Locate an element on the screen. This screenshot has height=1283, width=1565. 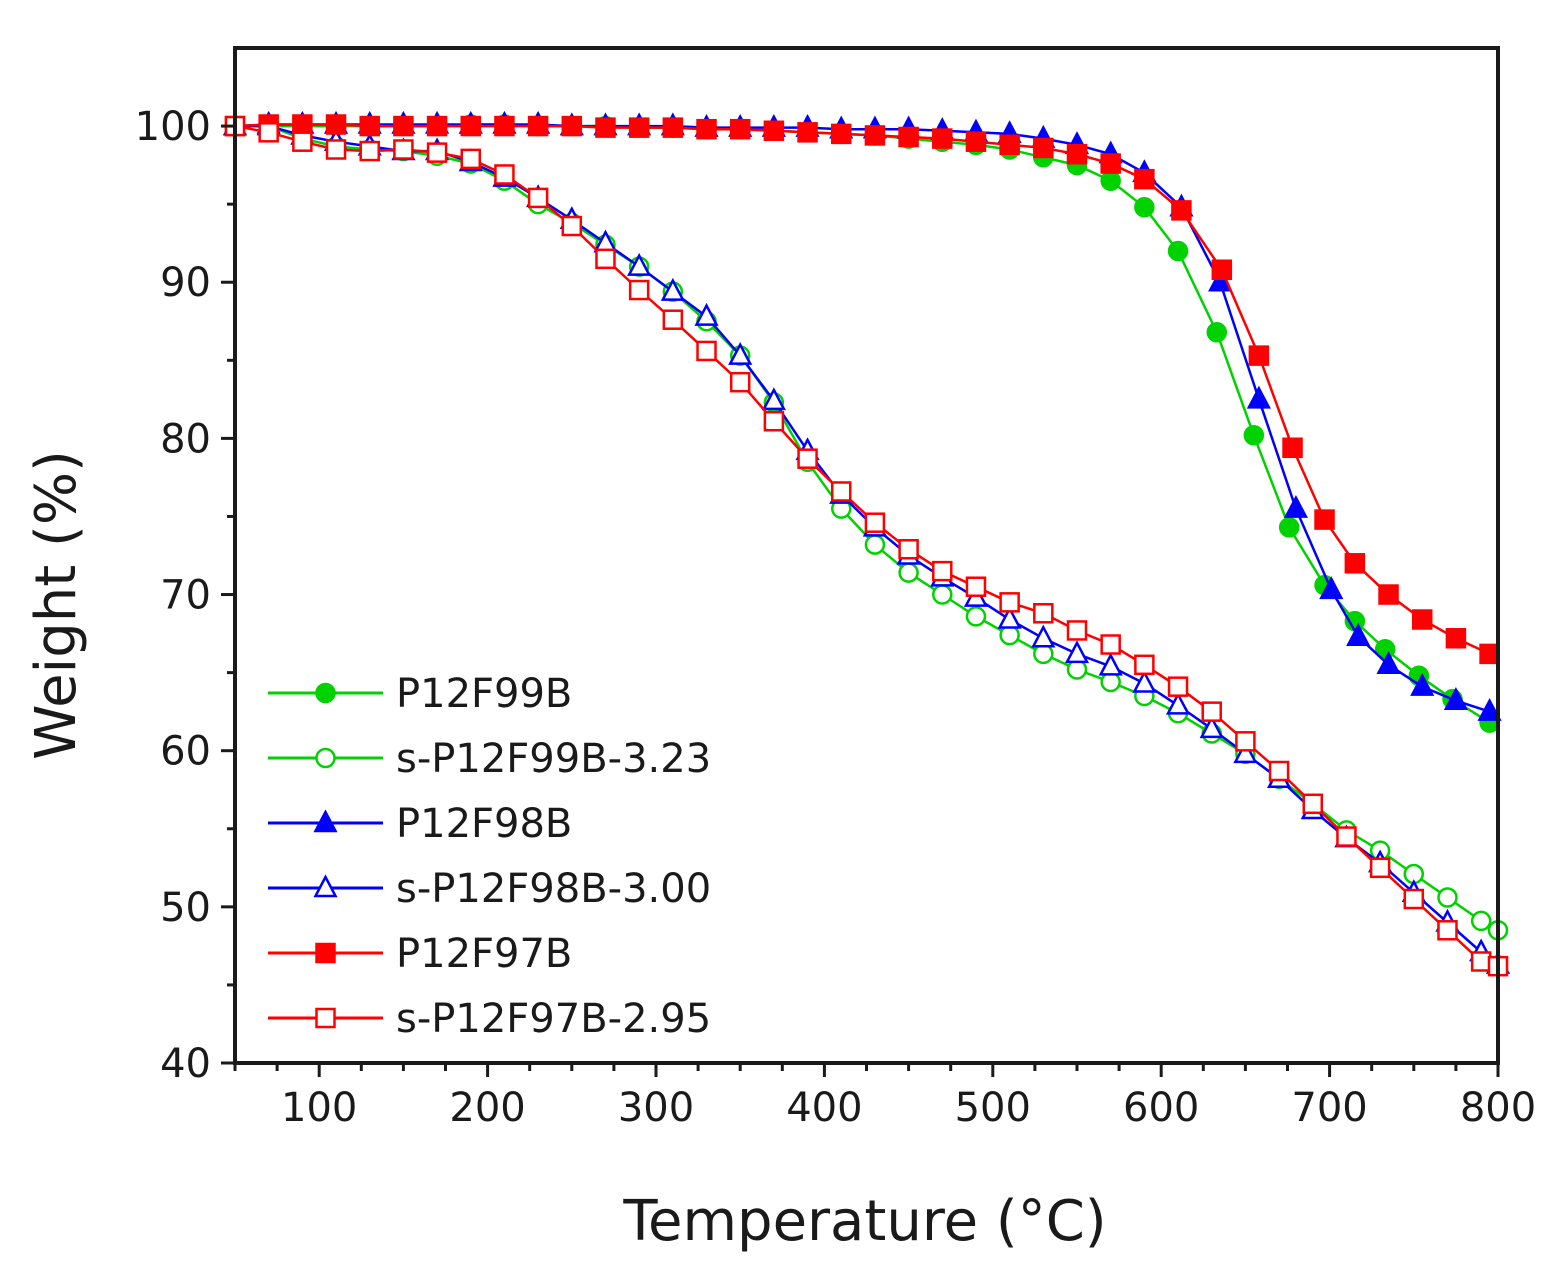
y-tick-label: 100 is located at coordinates (173, 127).